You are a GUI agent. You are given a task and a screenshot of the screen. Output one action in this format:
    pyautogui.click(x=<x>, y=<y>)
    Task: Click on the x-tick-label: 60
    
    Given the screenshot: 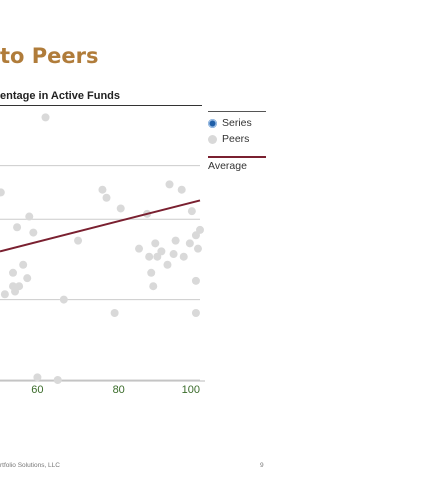 What is the action you would take?
    pyautogui.click(x=37, y=390)
    